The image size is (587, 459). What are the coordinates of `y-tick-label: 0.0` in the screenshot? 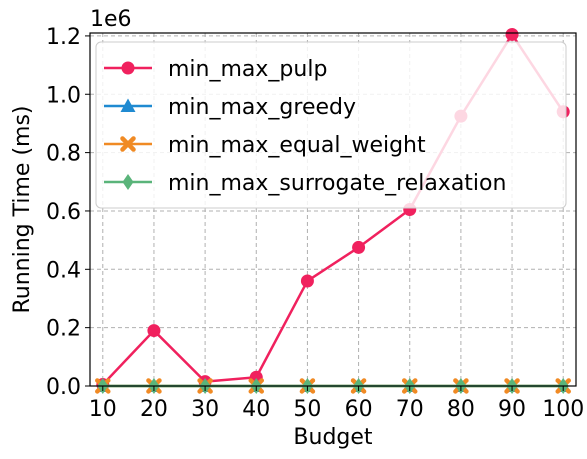 It's located at (63, 387).